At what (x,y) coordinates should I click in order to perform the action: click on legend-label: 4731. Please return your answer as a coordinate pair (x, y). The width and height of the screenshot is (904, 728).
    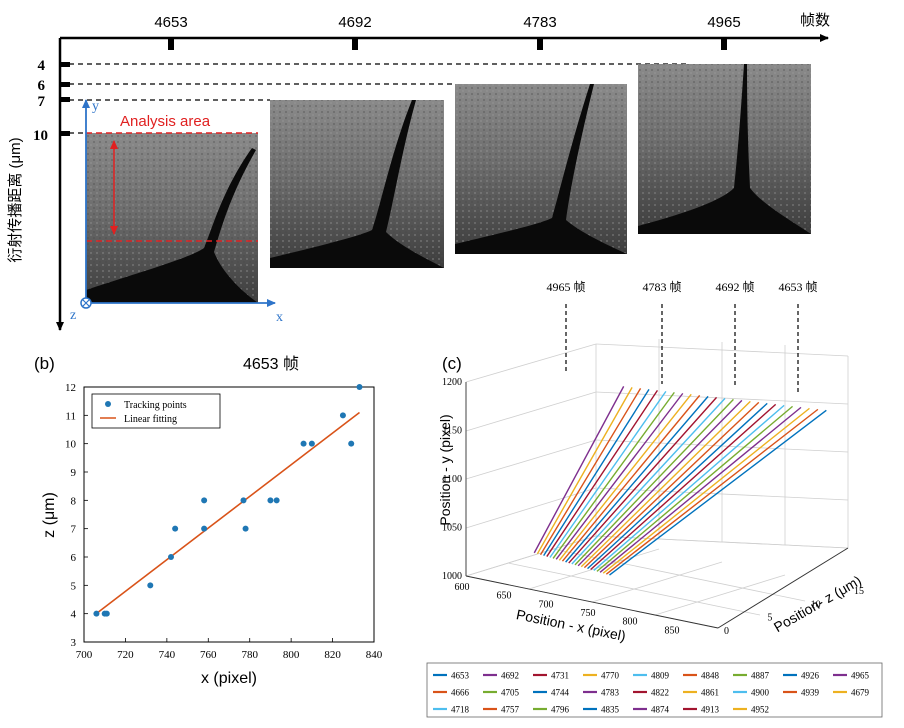
    Looking at the image, I should click on (560, 676).